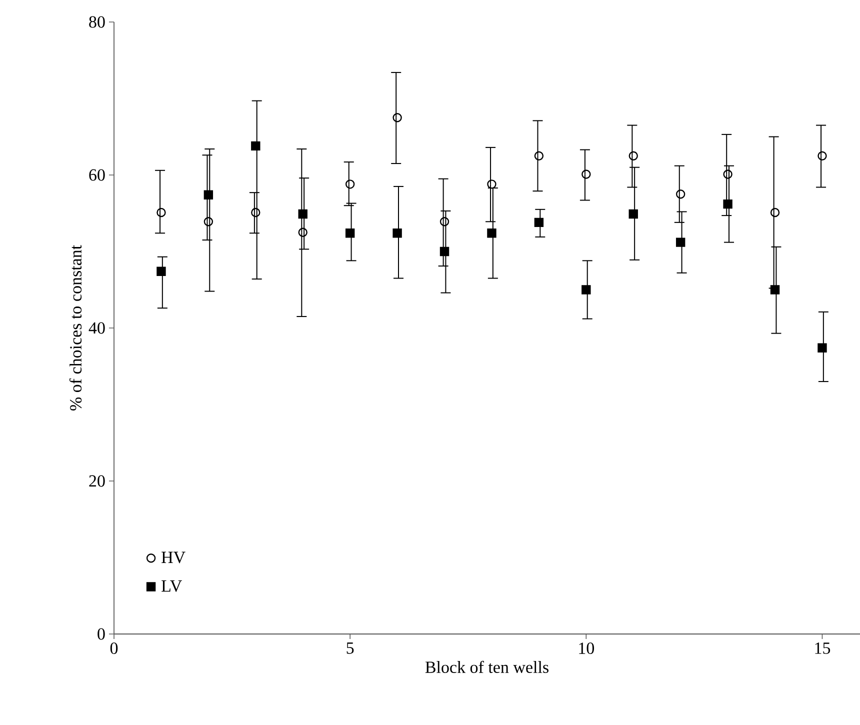  Describe the element at coordinates (174, 558) in the screenshot. I see `legend-label: HV` at that location.